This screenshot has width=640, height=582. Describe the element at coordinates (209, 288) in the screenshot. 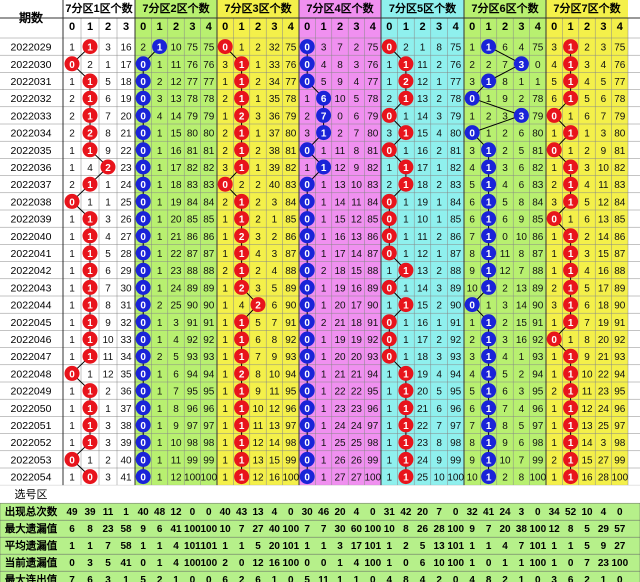

I see `cell-value: 89` at that location.